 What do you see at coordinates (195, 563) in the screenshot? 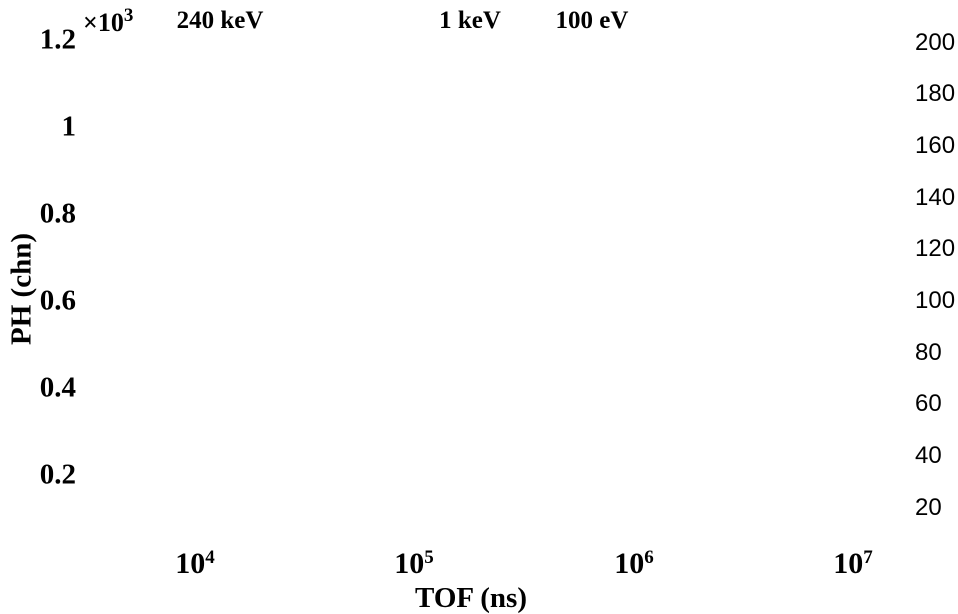
I see `x-tick-label-1e4: 10⁴` at bounding box center [195, 563].